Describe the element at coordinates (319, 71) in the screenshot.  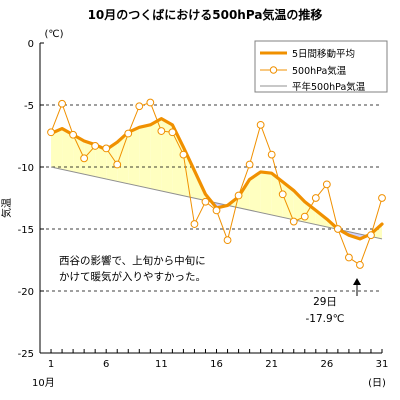
I see `legend-label-daily: 500hPa気温` at that location.